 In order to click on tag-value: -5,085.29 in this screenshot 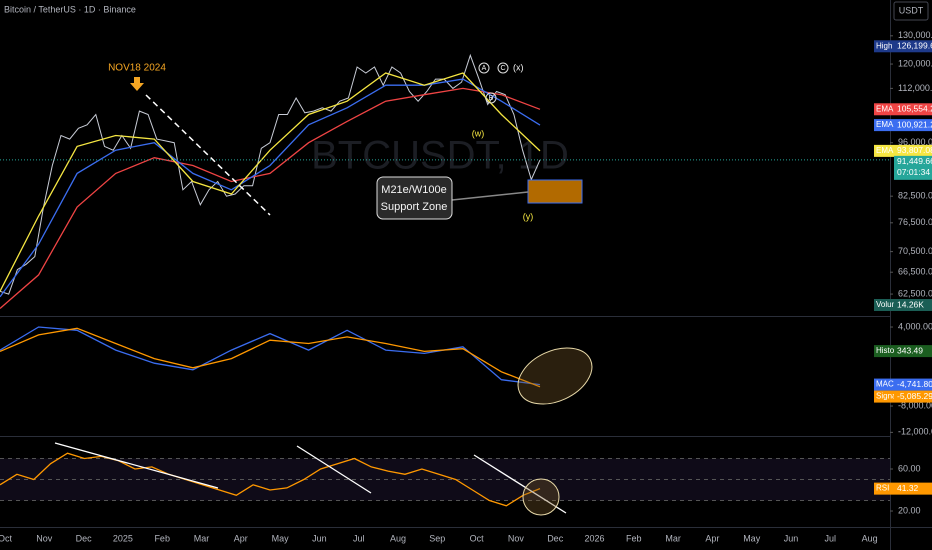, I will do `click(914, 396)`.